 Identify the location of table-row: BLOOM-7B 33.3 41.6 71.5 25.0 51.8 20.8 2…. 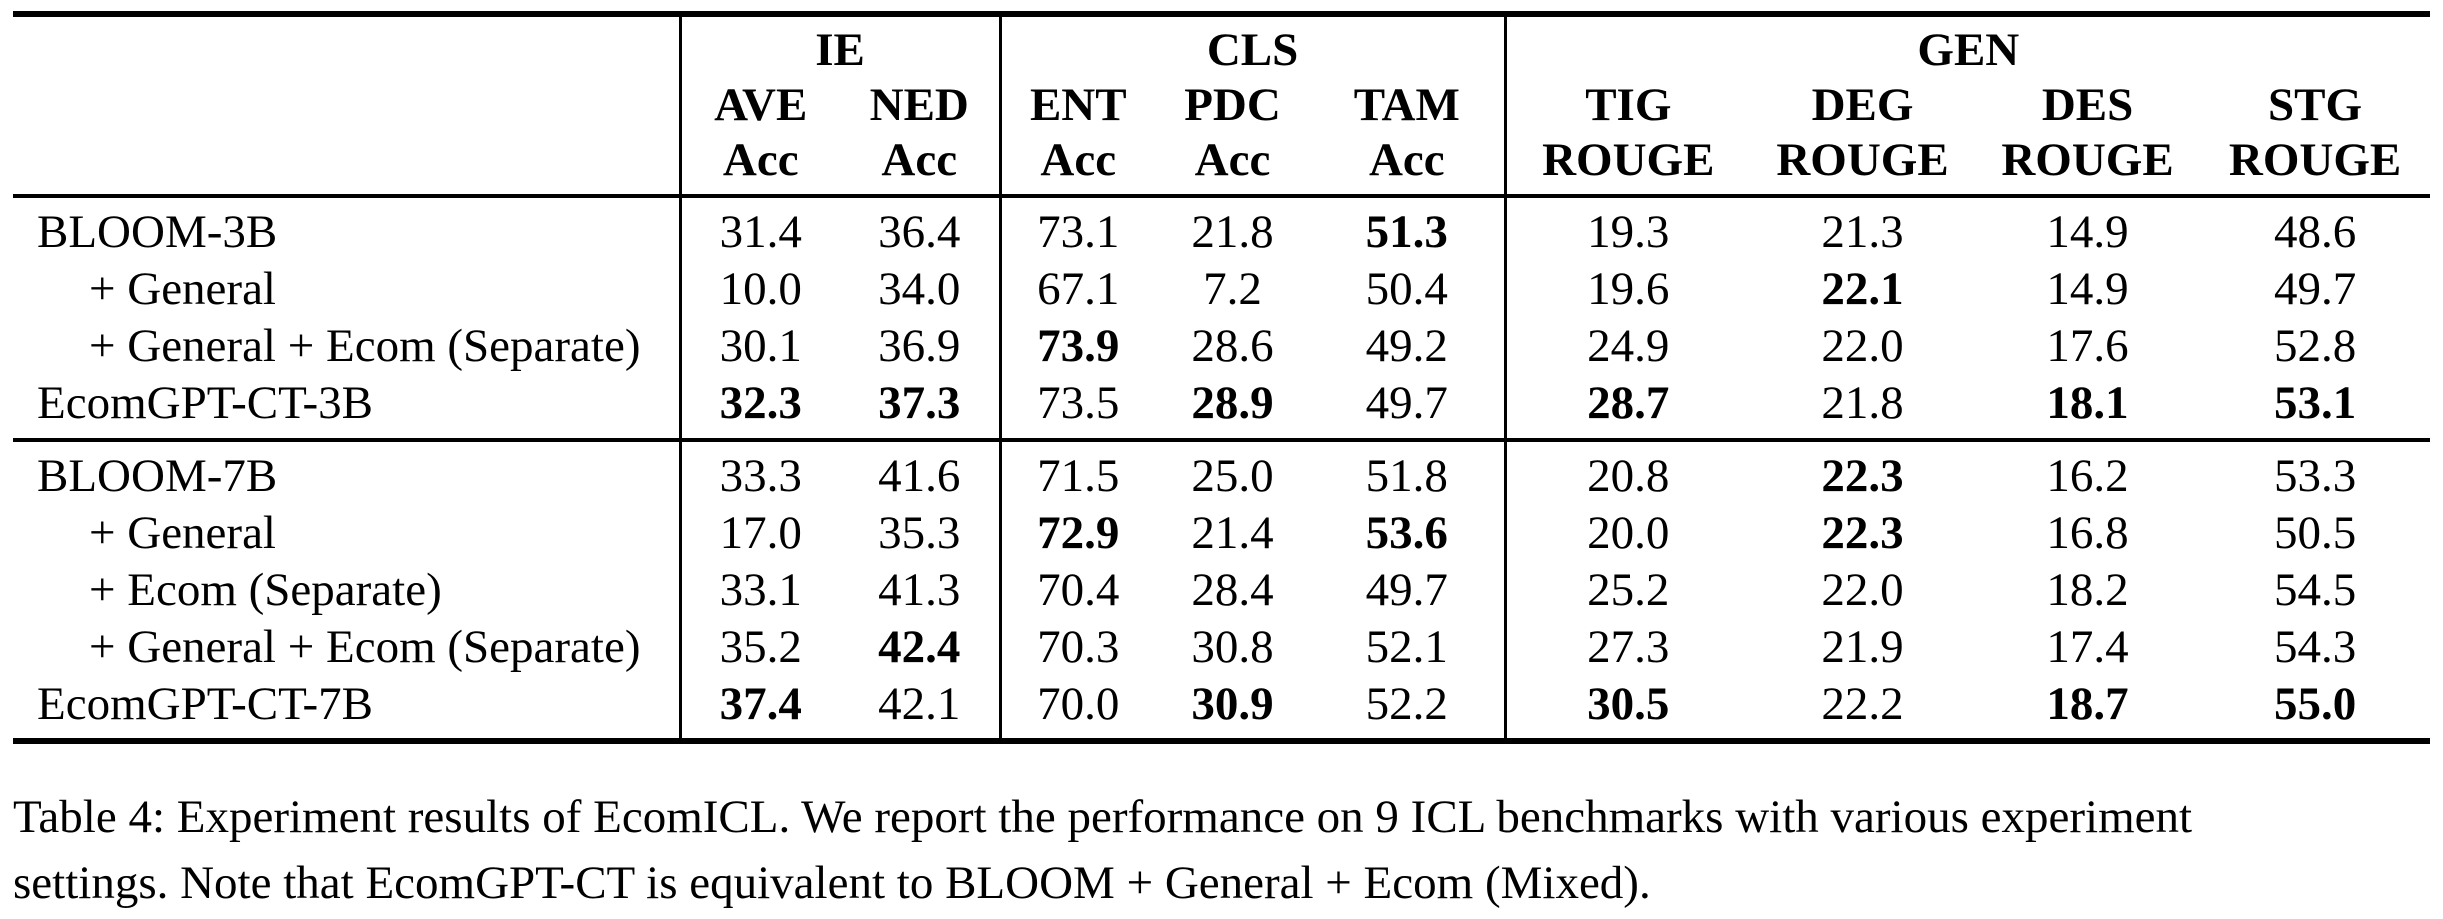
(1222, 471).